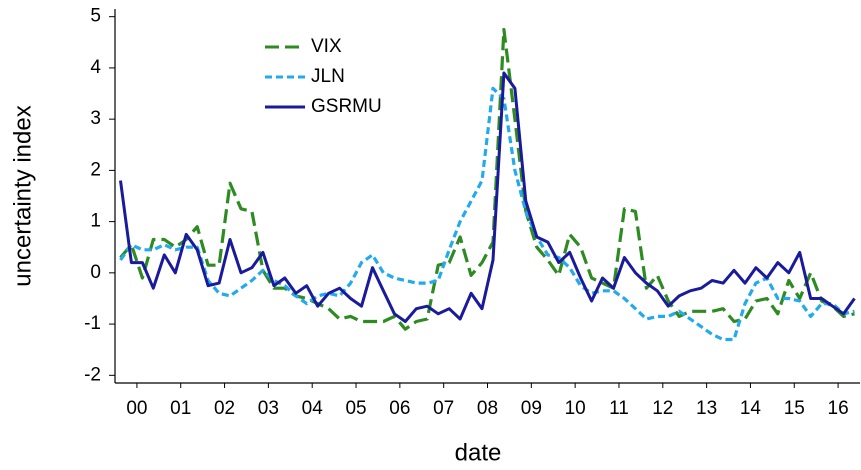 Image resolution: width=861 pixels, height=470 pixels. Describe the element at coordinates (328, 76) in the screenshot. I see `legend-label: JLN` at that location.